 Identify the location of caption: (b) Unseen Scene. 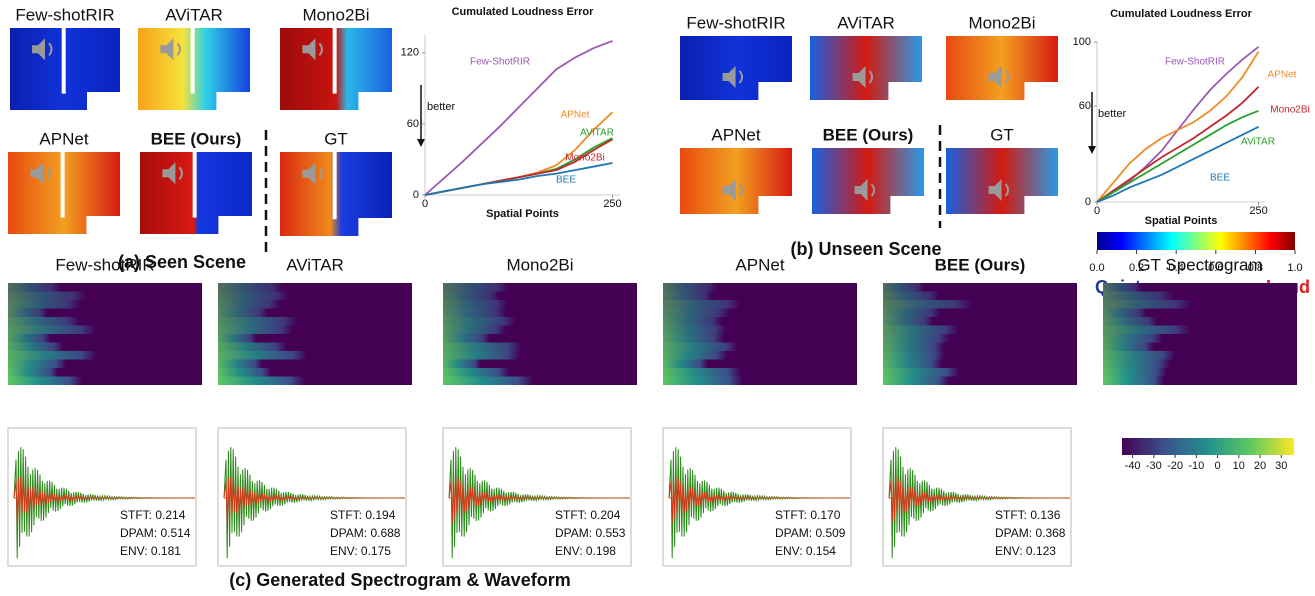
(865, 249).